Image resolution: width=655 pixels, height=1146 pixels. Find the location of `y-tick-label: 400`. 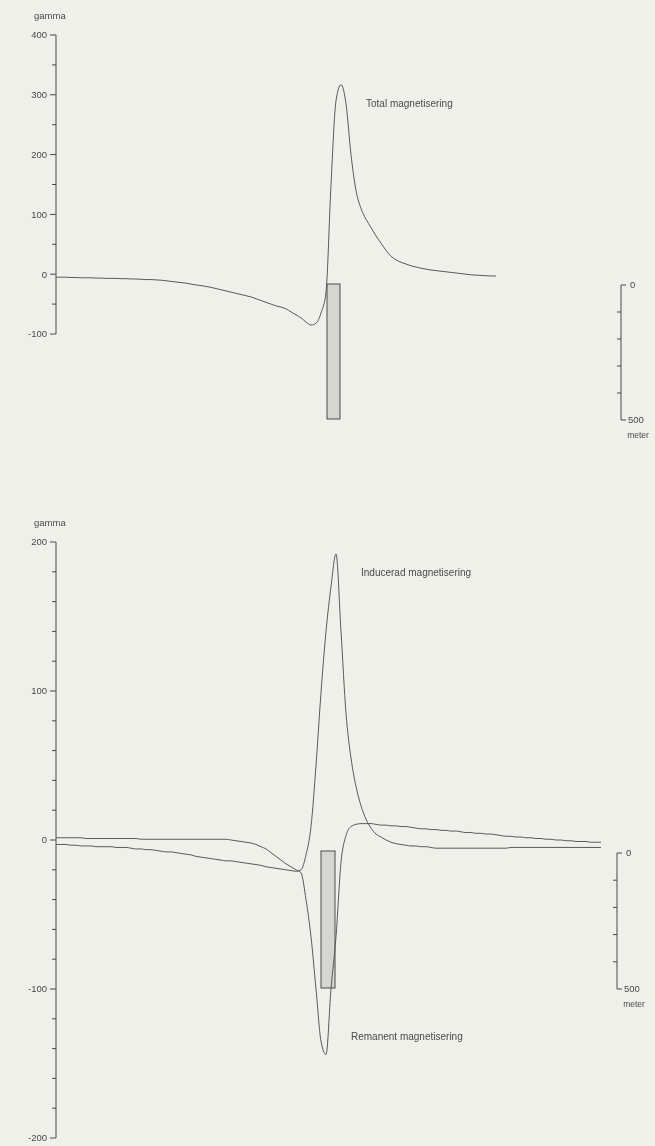

y-tick-label: 400 is located at coordinates (39, 35).